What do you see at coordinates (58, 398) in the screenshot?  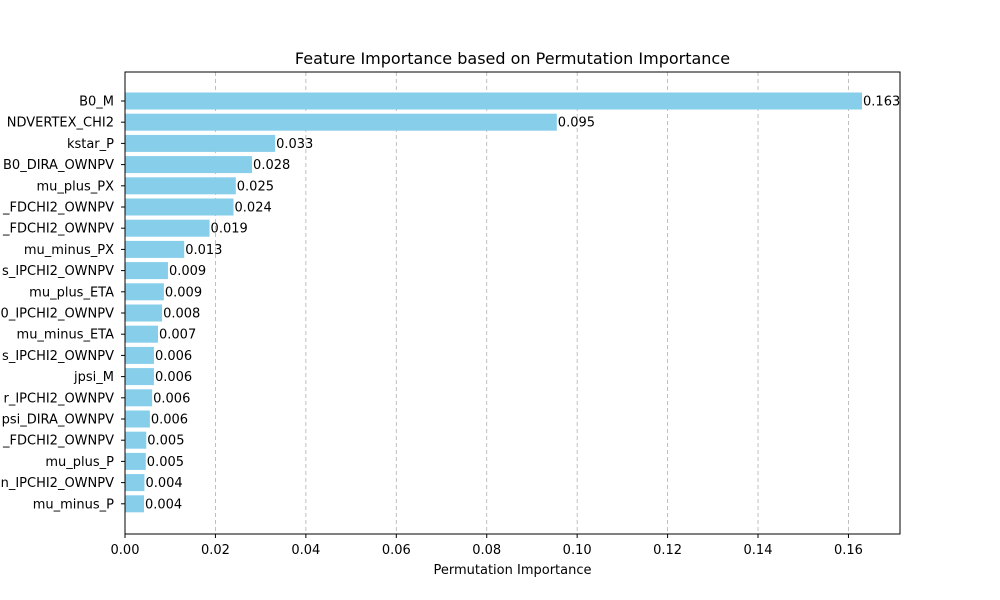 I see `y-tick-label: r_IPCHI2_OWNPV` at bounding box center [58, 398].